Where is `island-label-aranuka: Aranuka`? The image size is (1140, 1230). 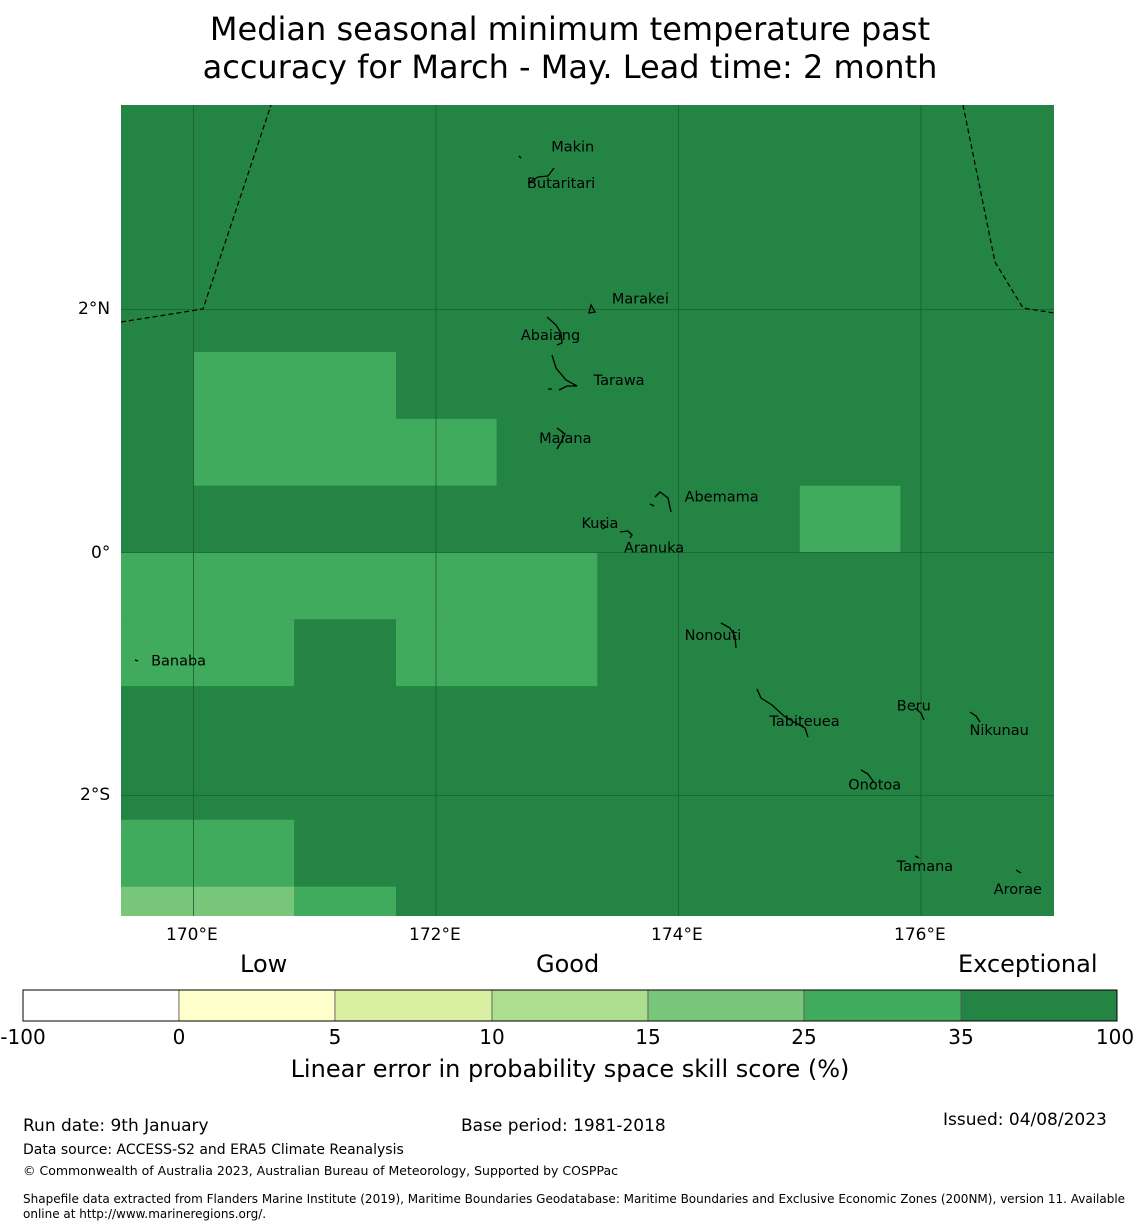 island-label-aranuka: Aranuka is located at coordinates (654, 549).